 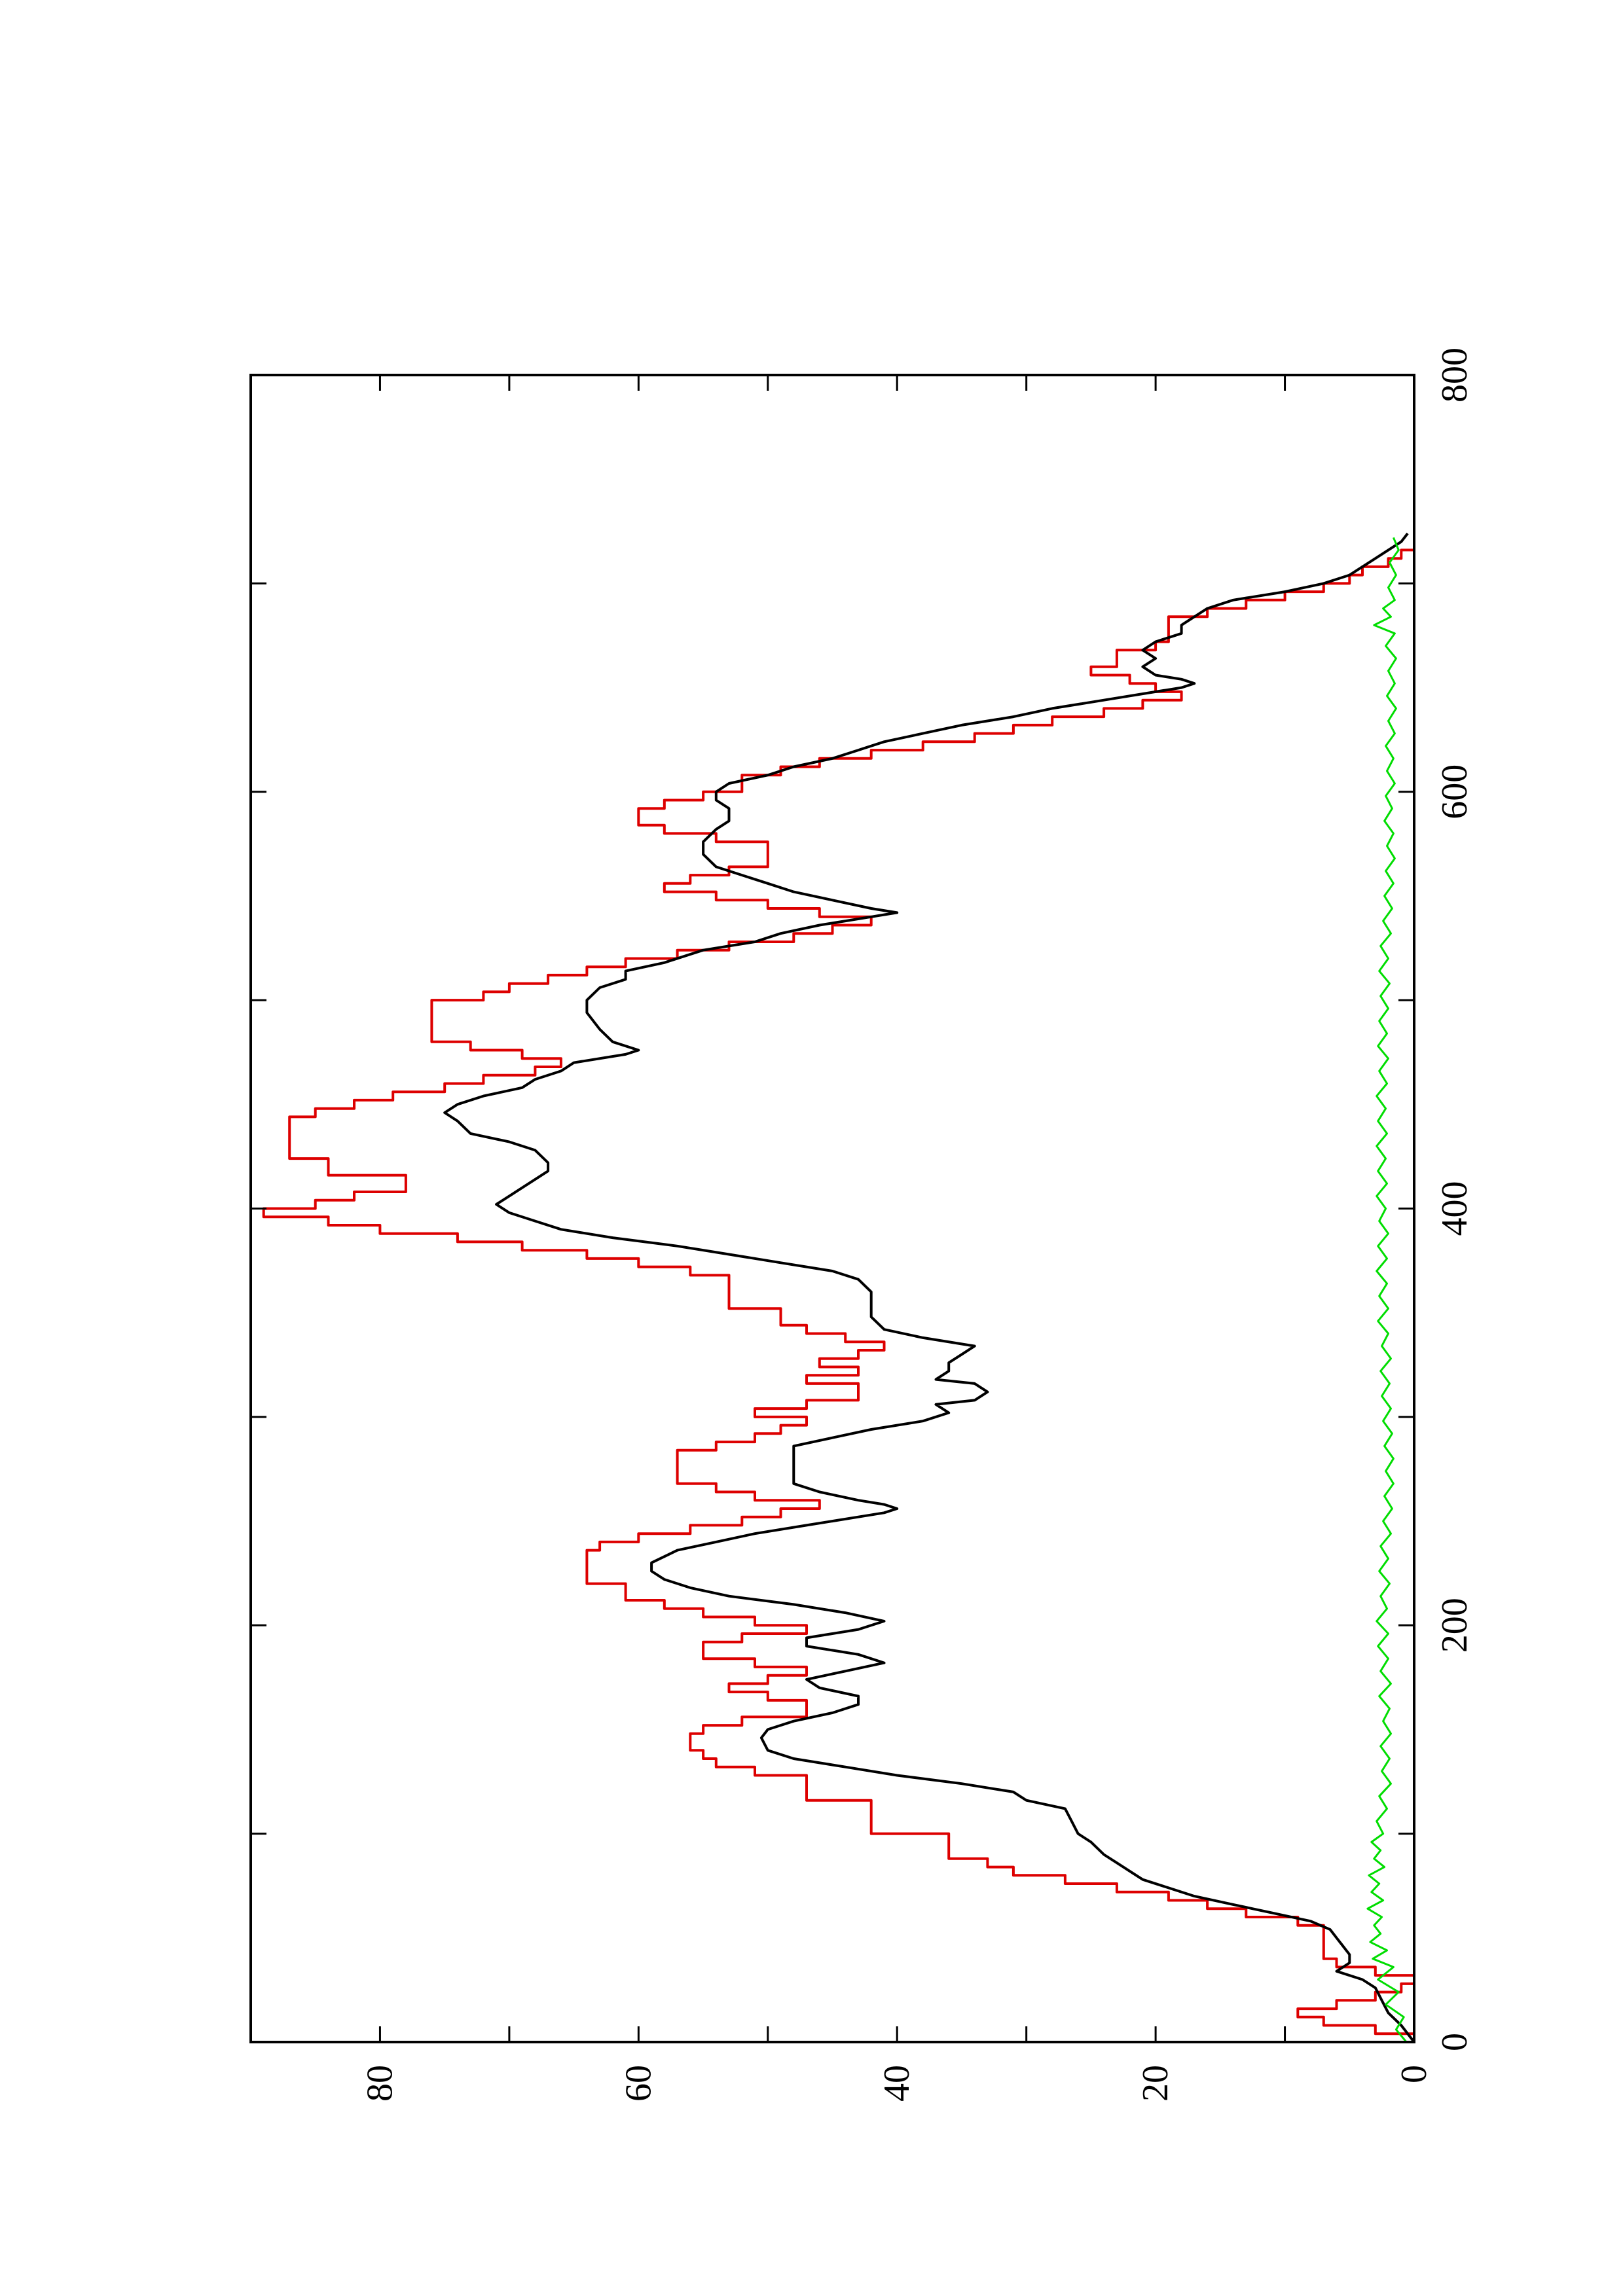 What do you see at coordinates (638, 2083) in the screenshot?
I see `y-tick-label: 60` at bounding box center [638, 2083].